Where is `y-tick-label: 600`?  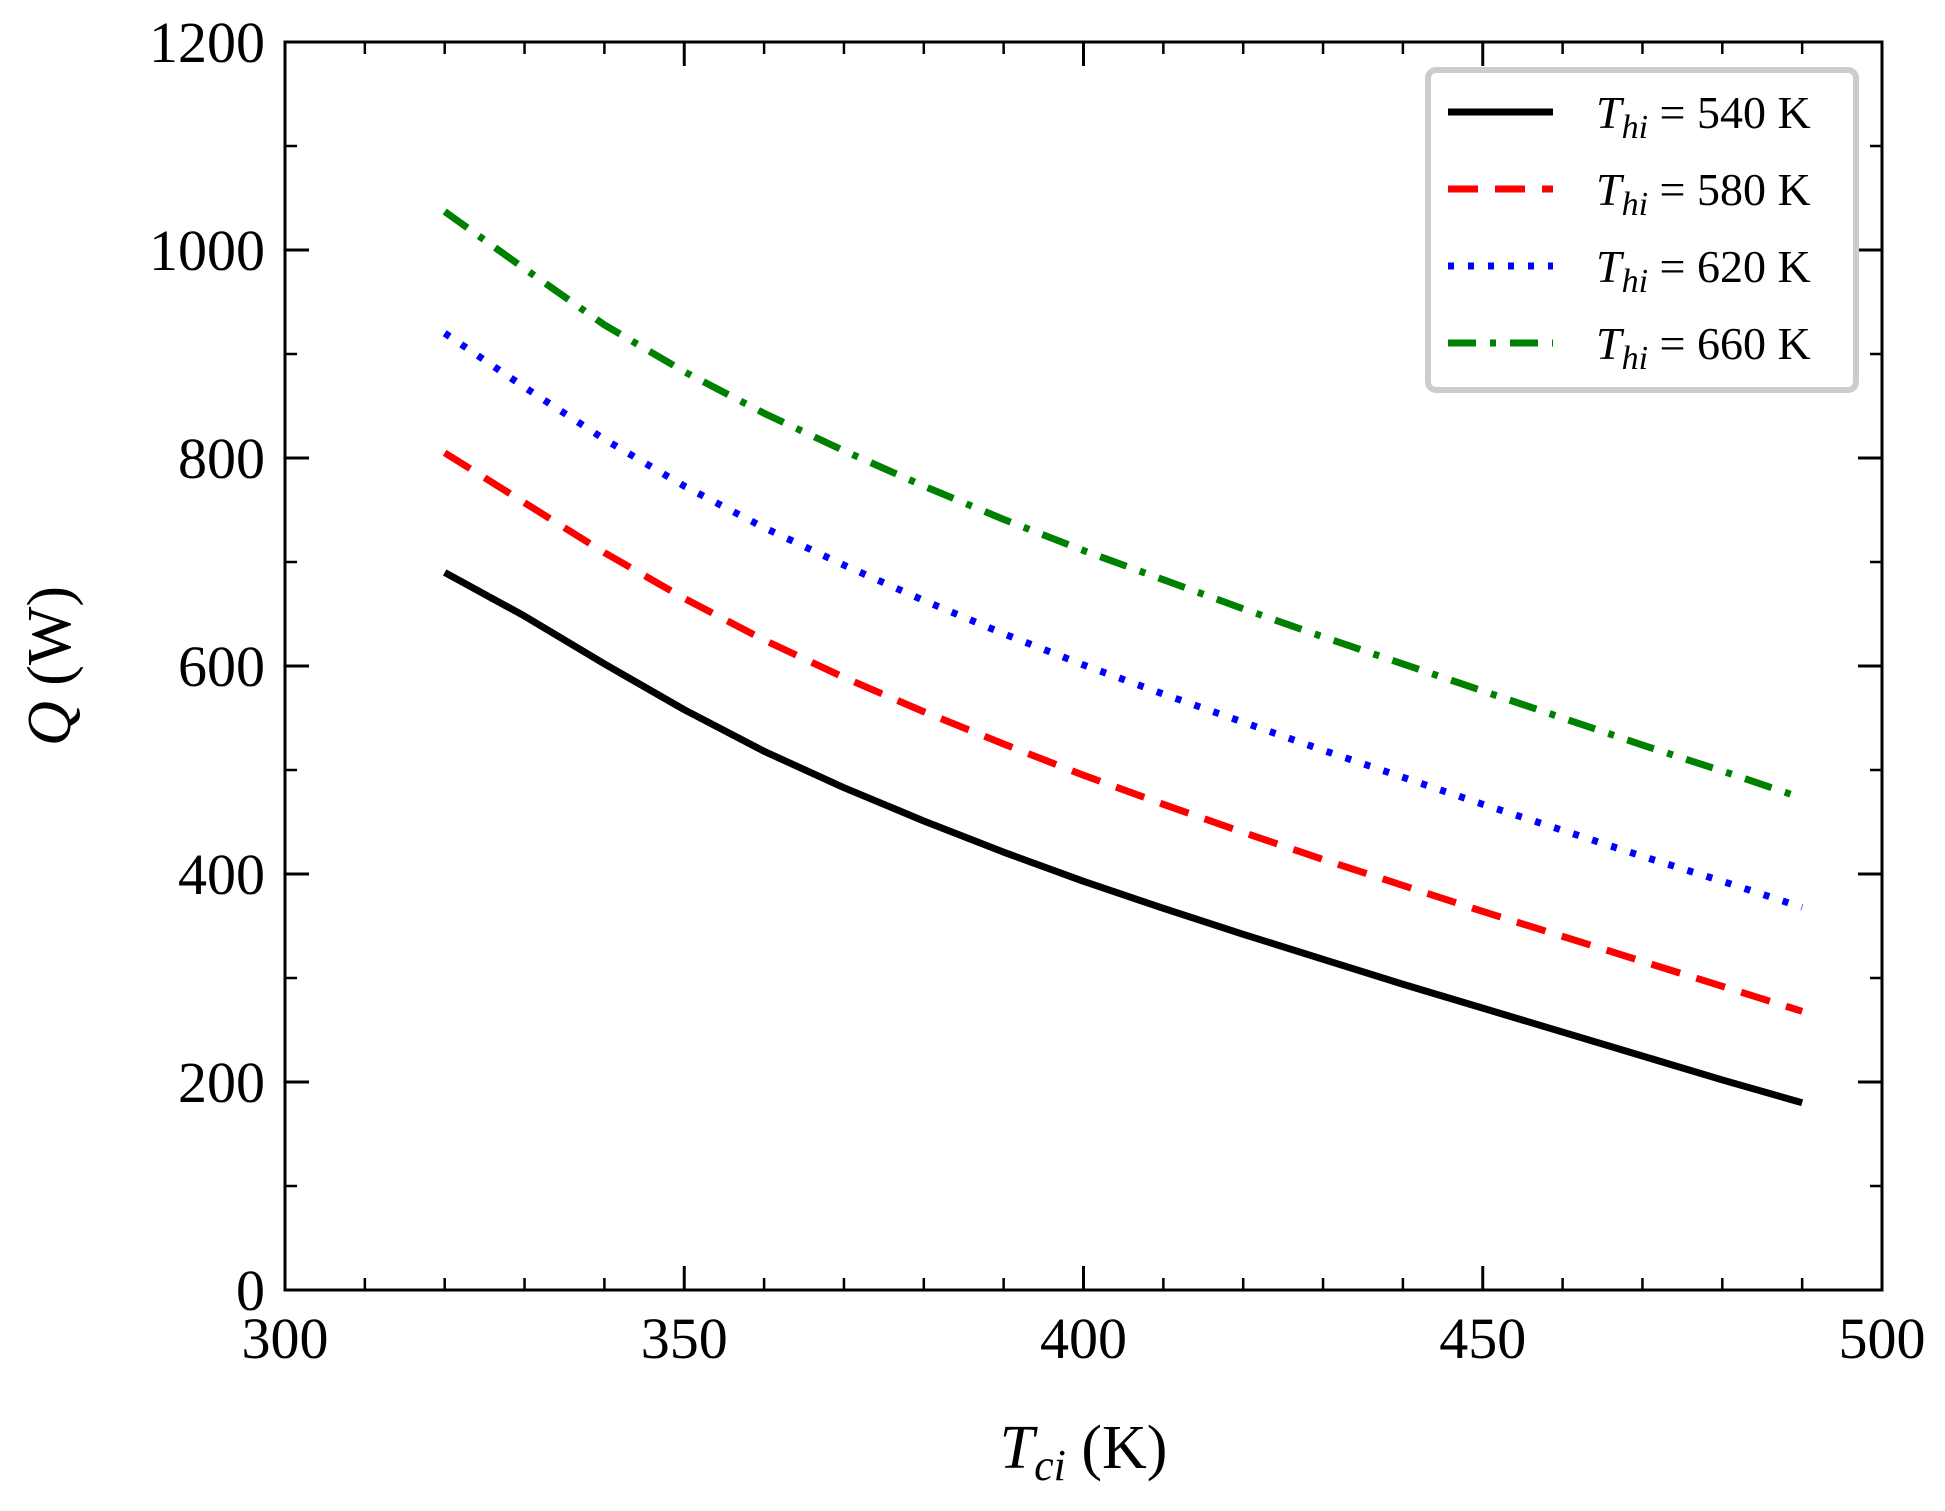 y-tick-label: 600 is located at coordinates (221, 666).